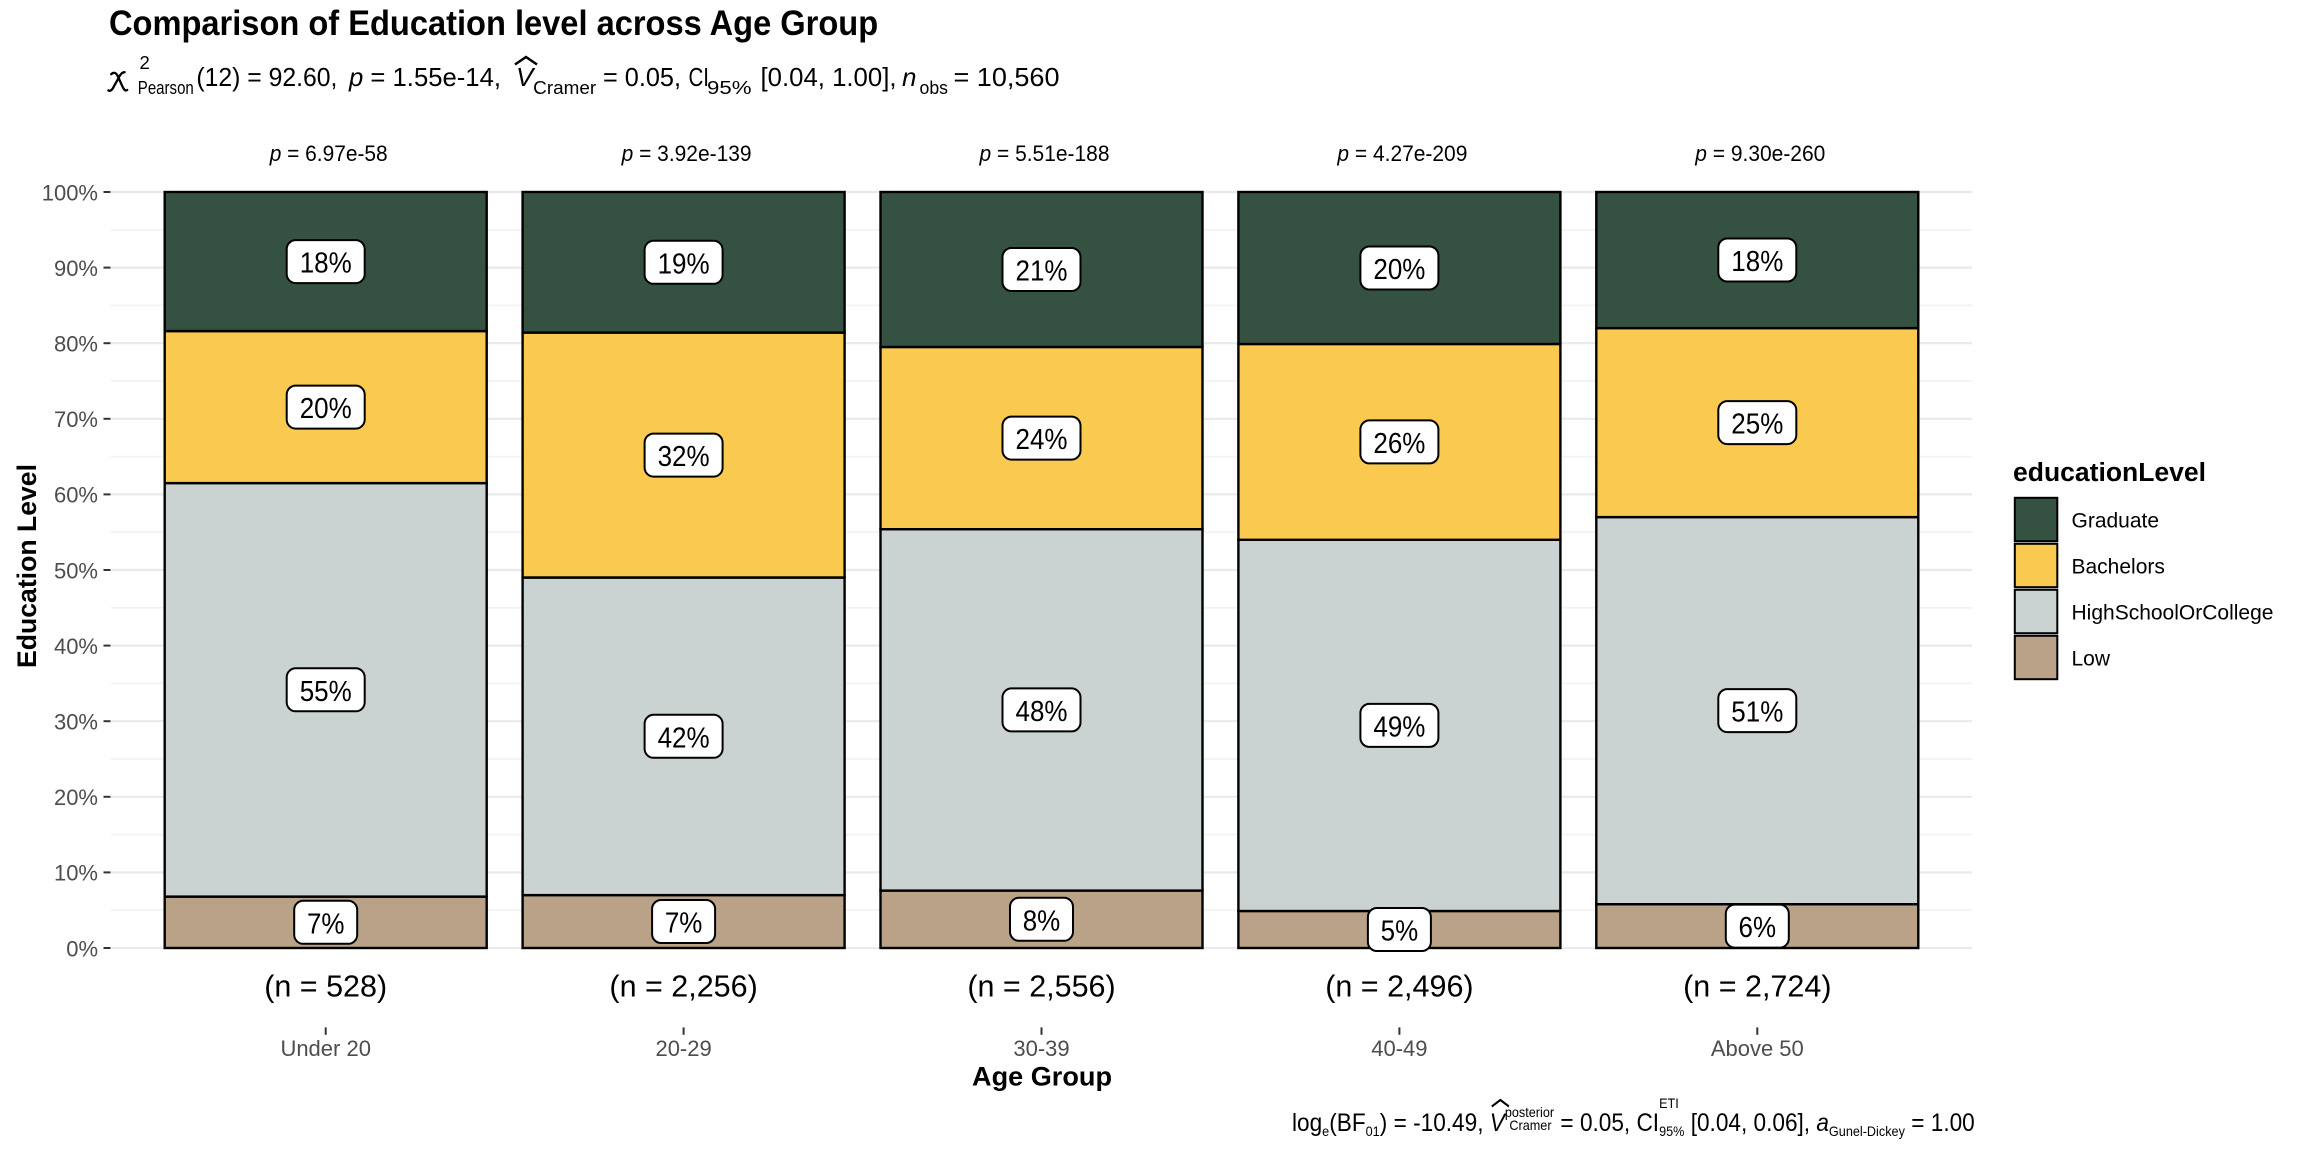  What do you see at coordinates (1400, 932) in the screenshot?
I see `svg-text: 5%` at bounding box center [1400, 932].